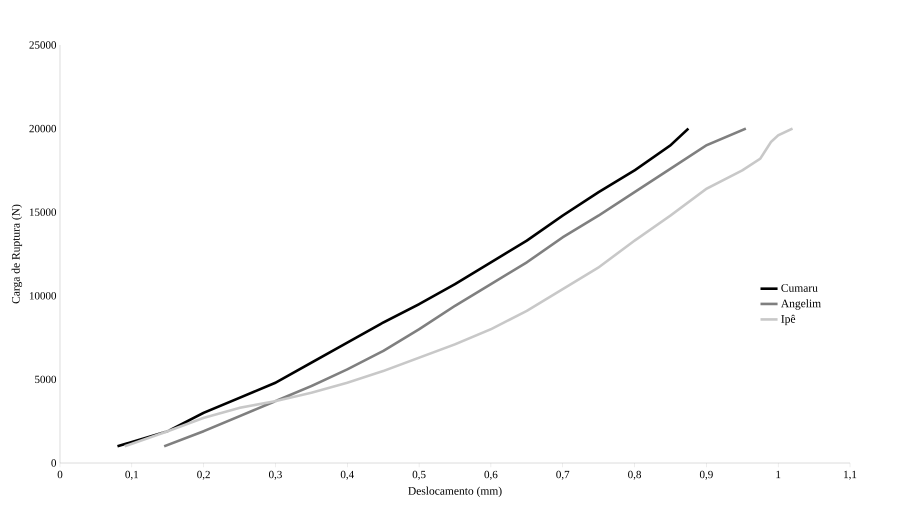 Image resolution: width=923 pixels, height=511 pixels. I want to click on x-tick-label: 0, so click(60, 474).